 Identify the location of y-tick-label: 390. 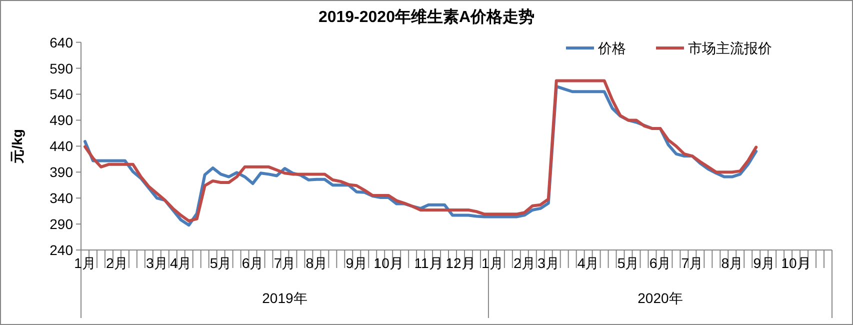
(62, 172).